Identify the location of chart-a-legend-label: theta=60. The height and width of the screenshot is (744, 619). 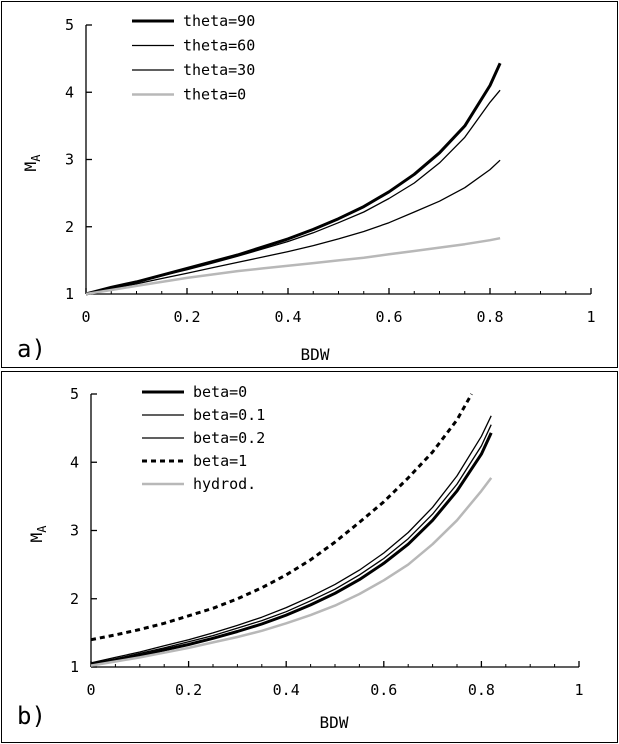
(219, 46).